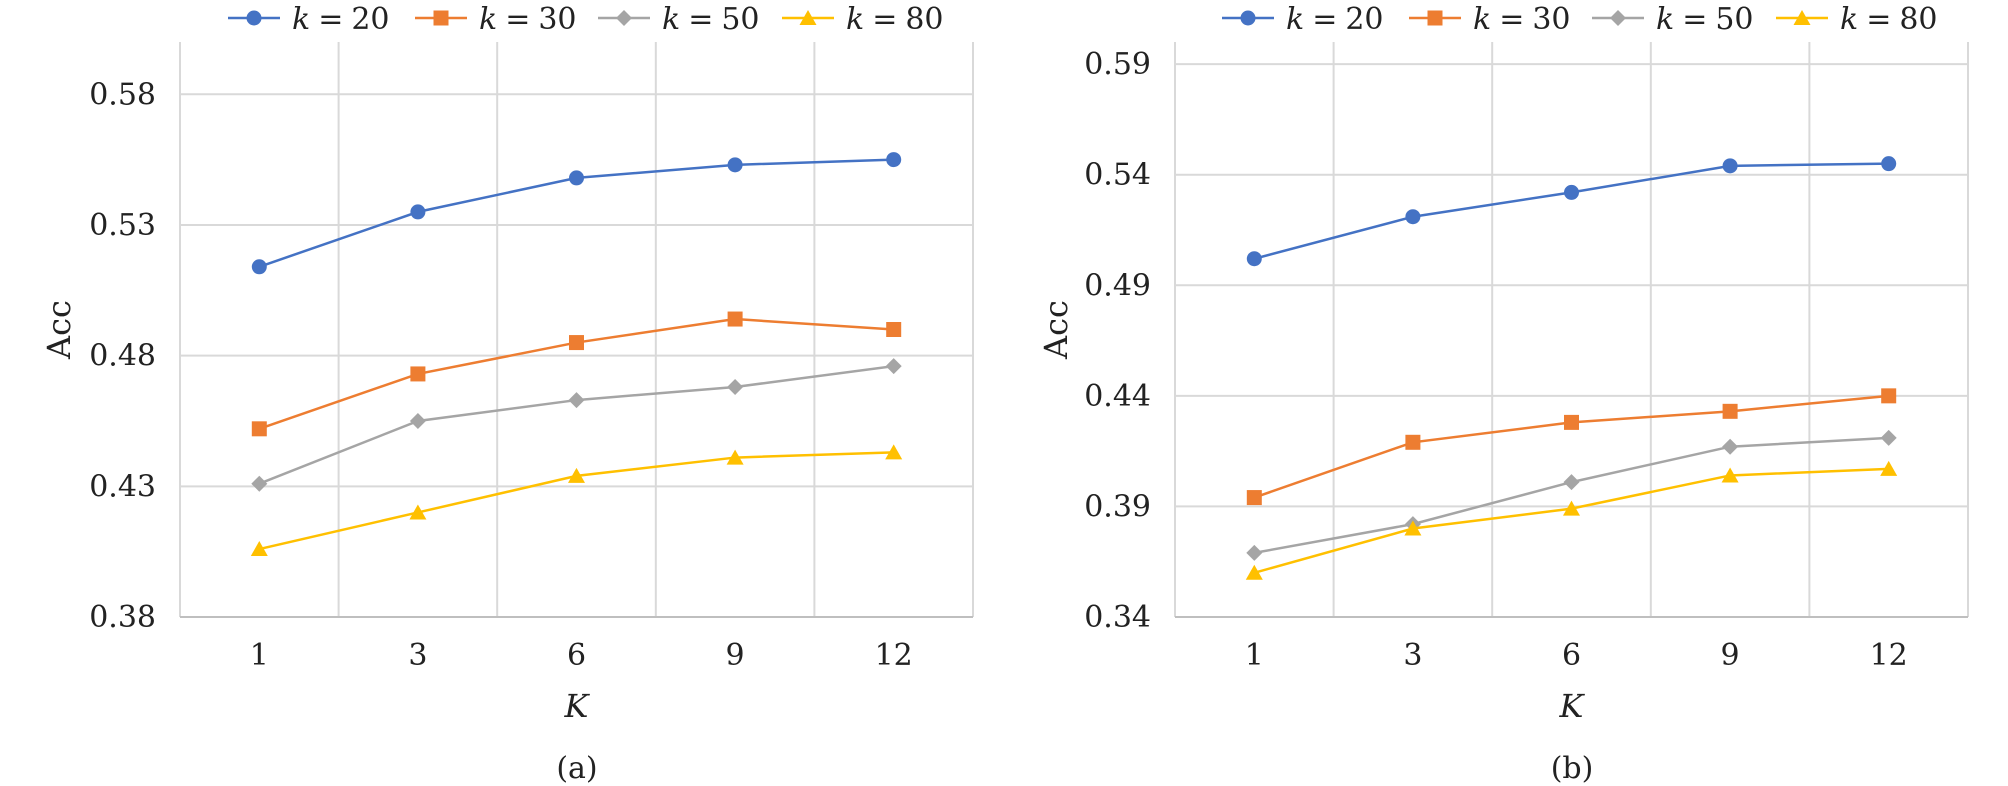 The height and width of the screenshot is (786, 2008). Describe the element at coordinates (1117, 506) in the screenshot. I see `y-tick-label: 0.39` at that location.